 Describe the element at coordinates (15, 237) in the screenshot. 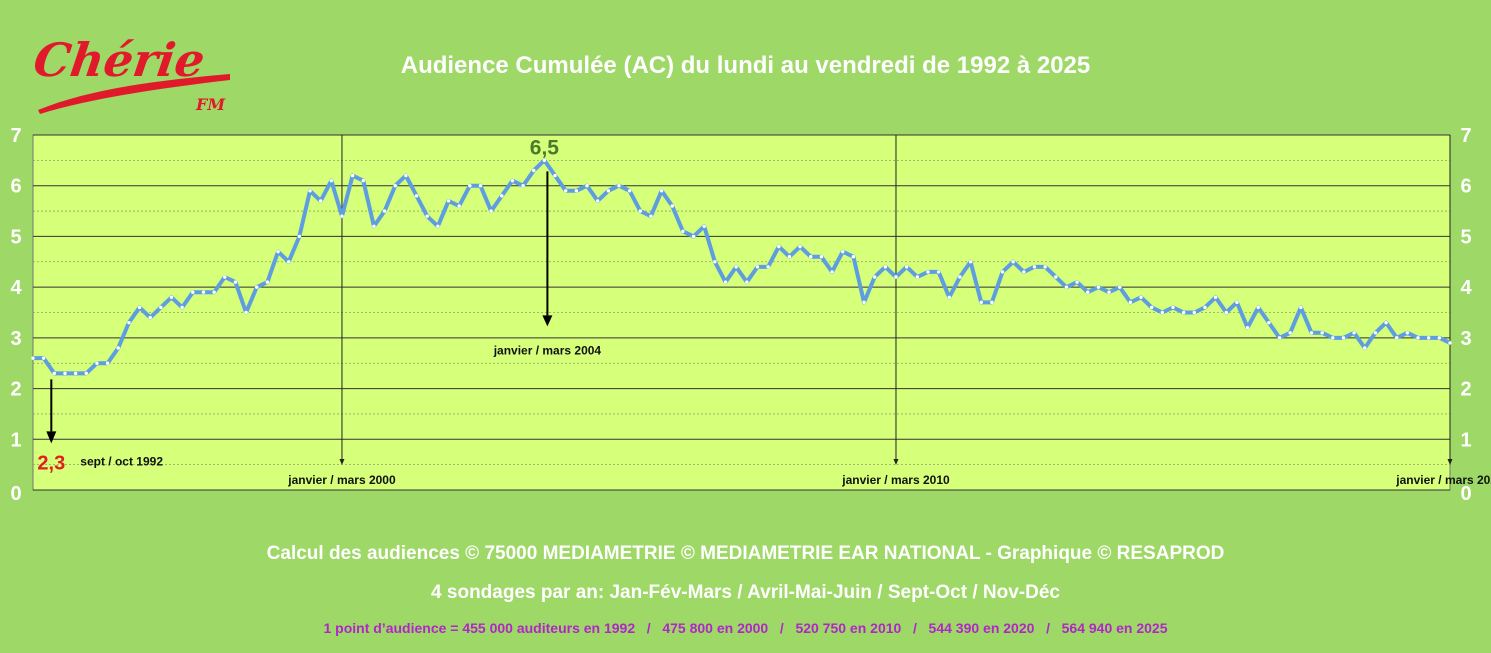

I see `y-tick-label-left: 5` at that location.